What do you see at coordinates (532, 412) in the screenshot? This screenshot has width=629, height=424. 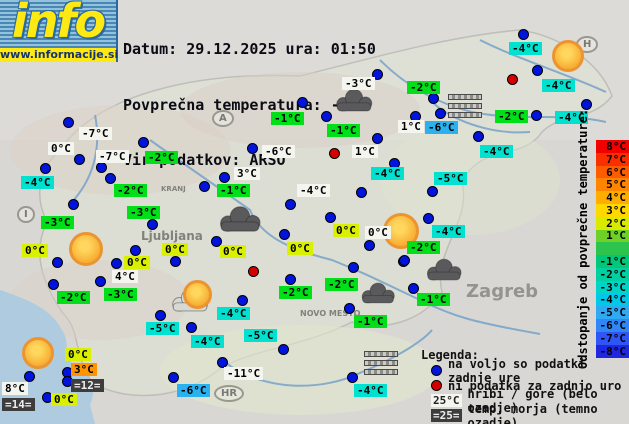 I see `legend-item-text: temp. morja (temno ozadje)` at bounding box center [532, 412].